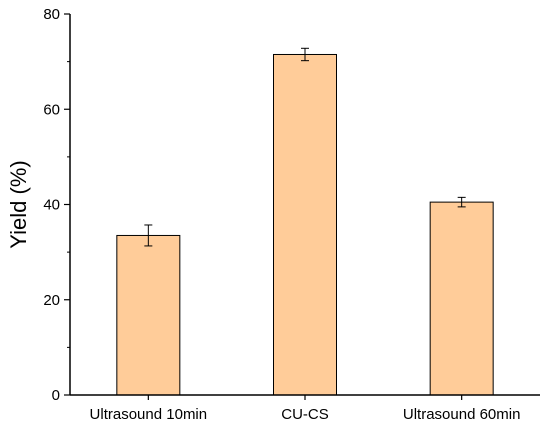  I want to click on x-tick-label-1: CU-CS, so click(305, 414).